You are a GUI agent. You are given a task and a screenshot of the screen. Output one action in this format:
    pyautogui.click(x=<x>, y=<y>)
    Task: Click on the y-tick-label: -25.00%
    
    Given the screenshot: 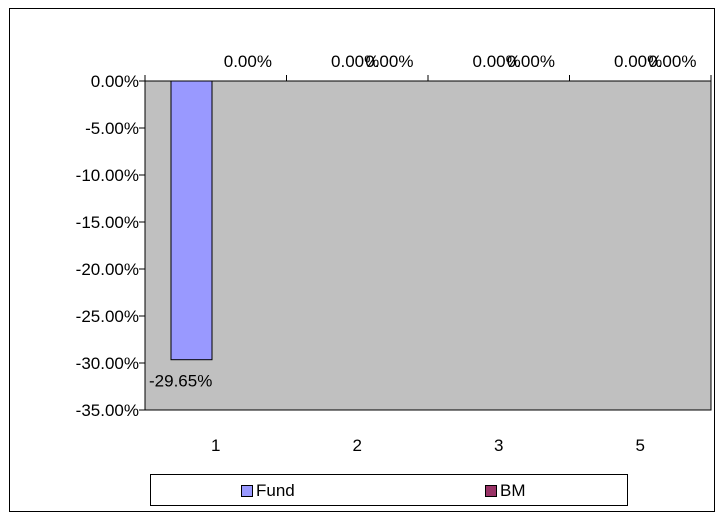 What is the action you would take?
    pyautogui.click(x=107, y=316)
    